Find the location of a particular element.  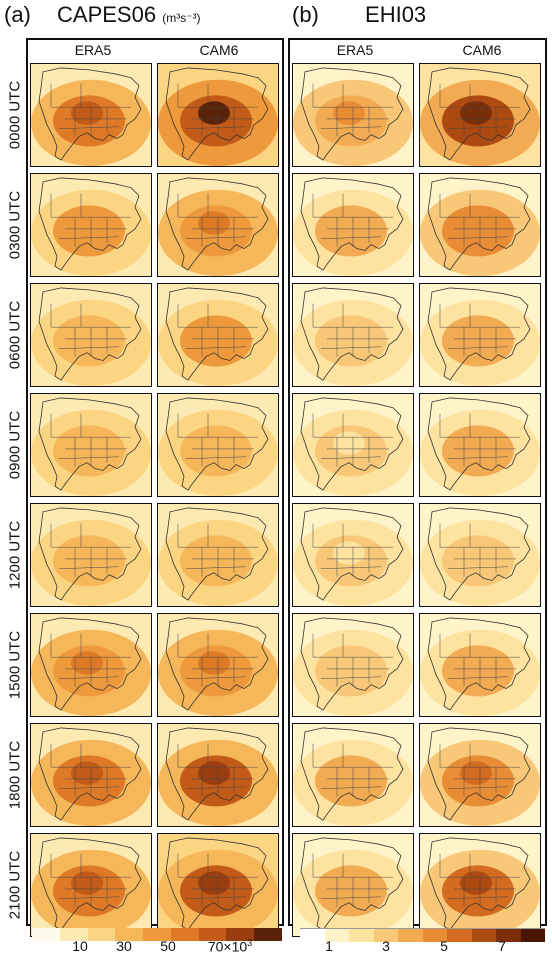

panel-b-label: (b) is located at coordinates (305, 14).